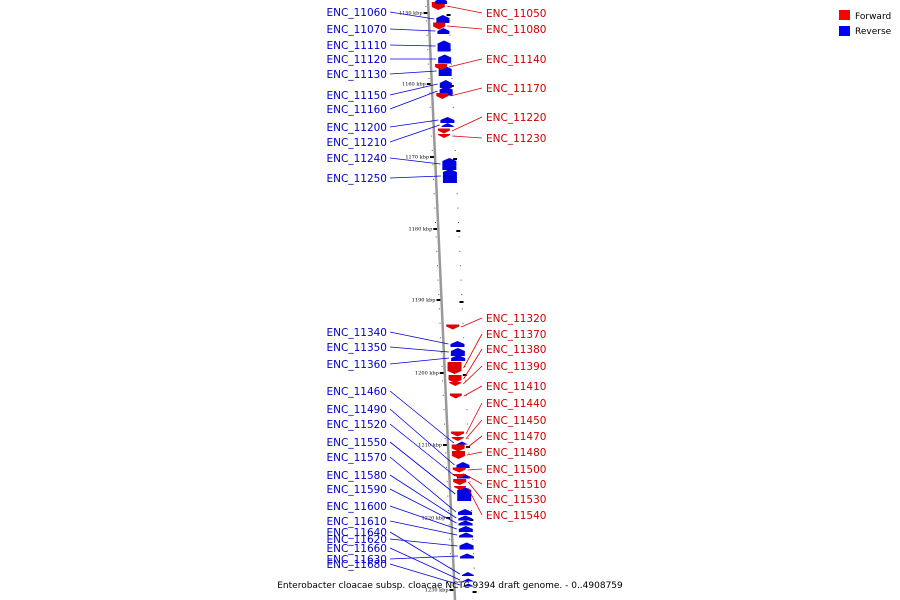 This screenshot has width=900, height=600. Describe the element at coordinates (357, 533) in the screenshot. I see `gene-label-enc-11640: ENC_11640` at that location.